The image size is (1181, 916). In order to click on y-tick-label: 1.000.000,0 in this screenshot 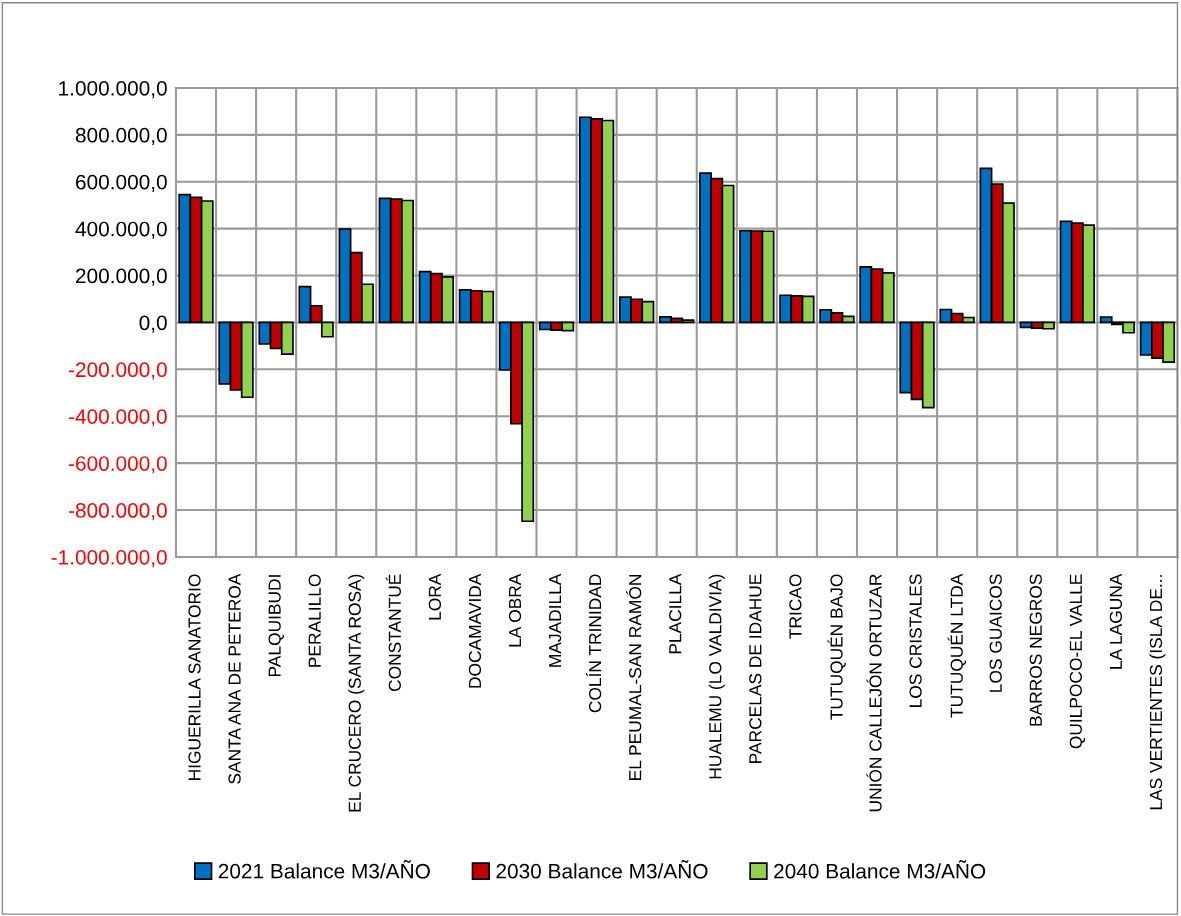, I will do `click(113, 89)`.